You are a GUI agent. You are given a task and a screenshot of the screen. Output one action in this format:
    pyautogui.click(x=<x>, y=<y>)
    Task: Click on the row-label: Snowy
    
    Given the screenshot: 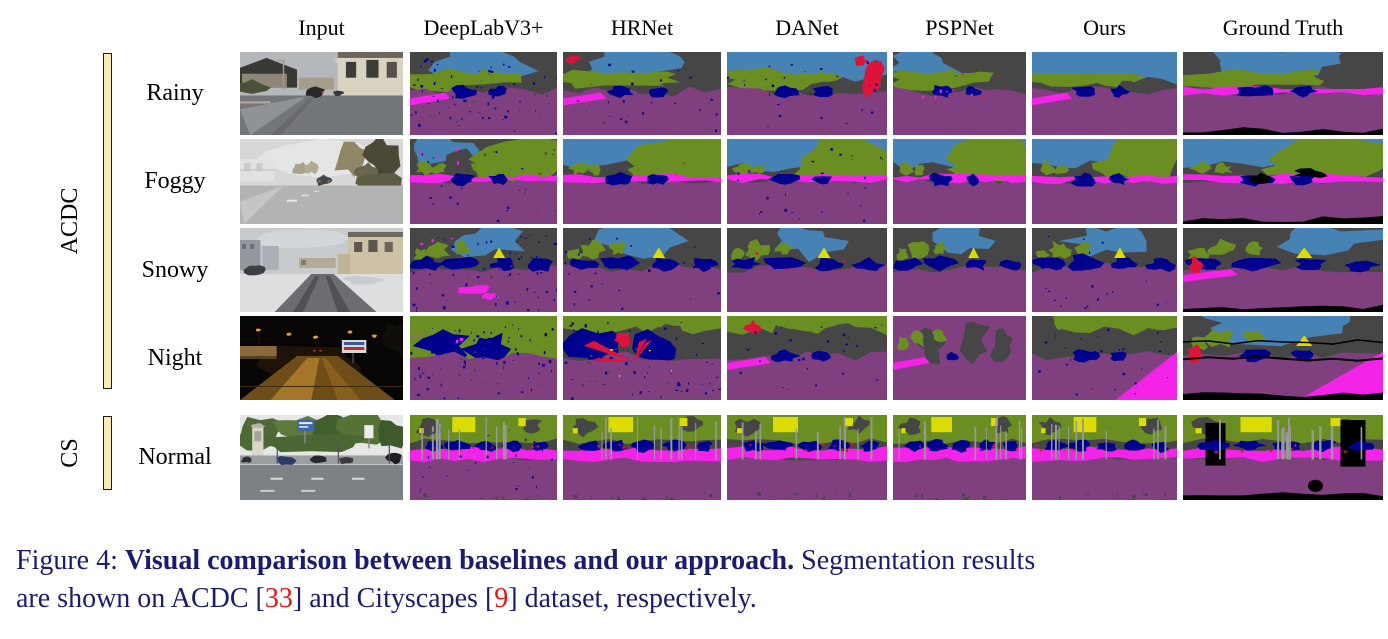 What is the action you would take?
    pyautogui.click(x=175, y=269)
    